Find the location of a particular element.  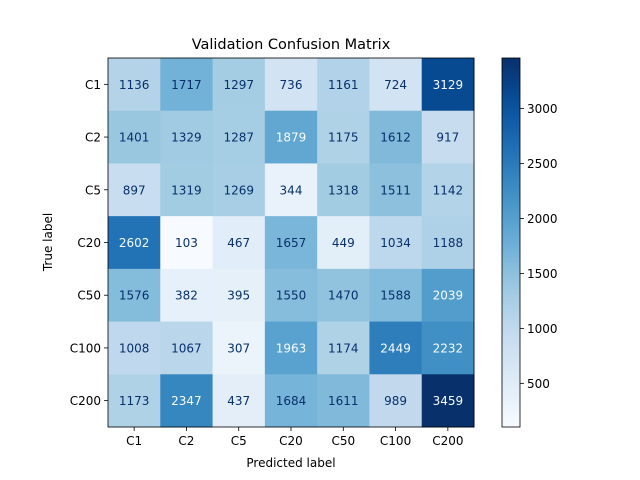

cell-value-label: 2232 is located at coordinates (448, 348).